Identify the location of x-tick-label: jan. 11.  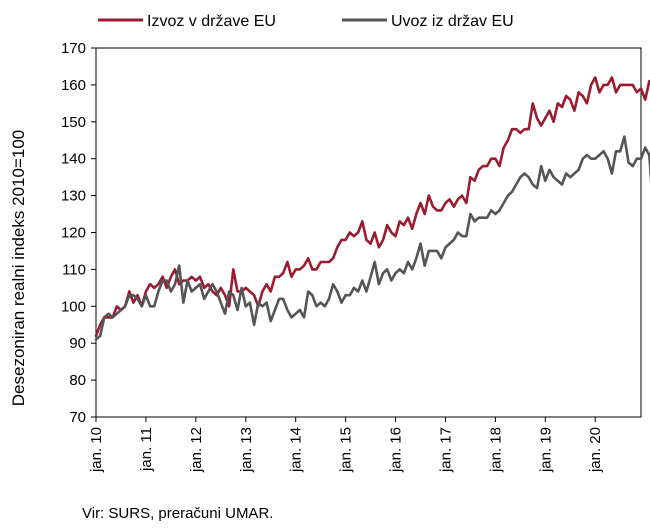
(146, 449).